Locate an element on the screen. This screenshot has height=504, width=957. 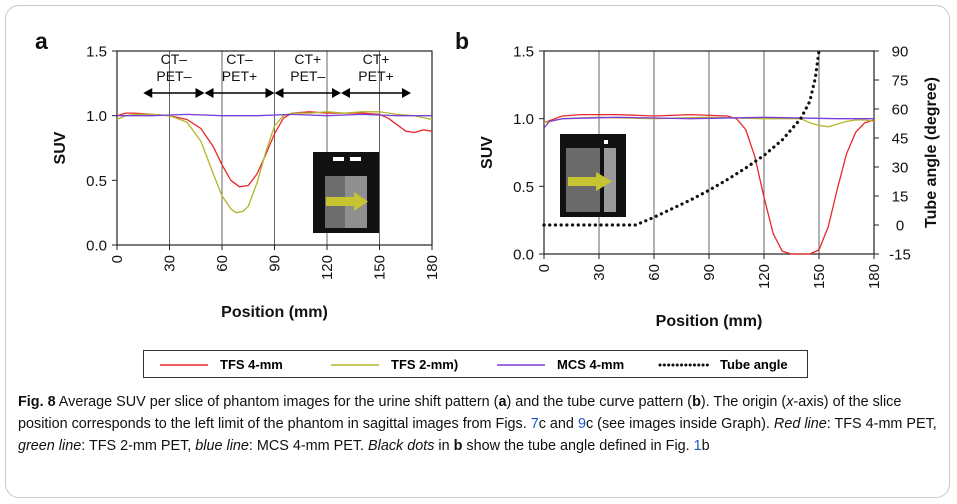
panel-letter: a is located at coordinates (41, 41).